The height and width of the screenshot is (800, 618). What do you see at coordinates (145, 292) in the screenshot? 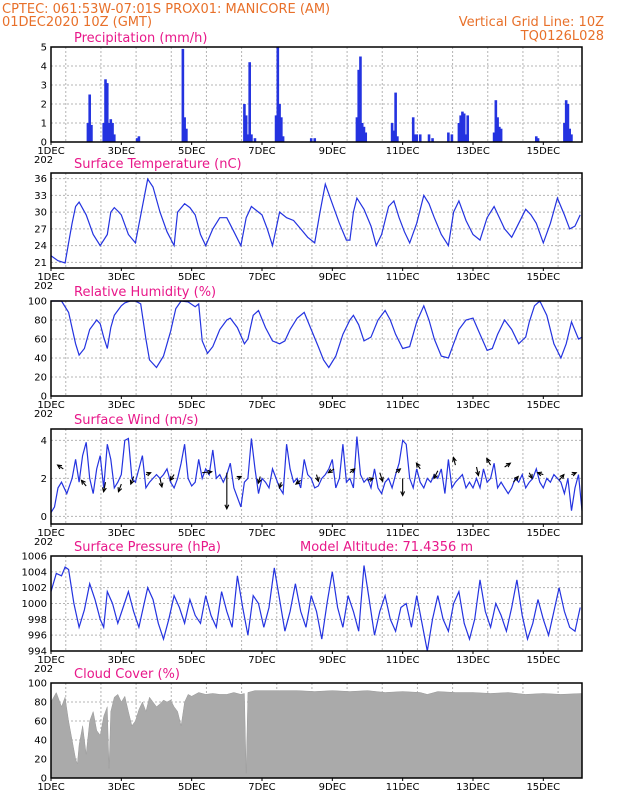
I see `panel-title: Relative Humidity (%)` at bounding box center [145, 292].